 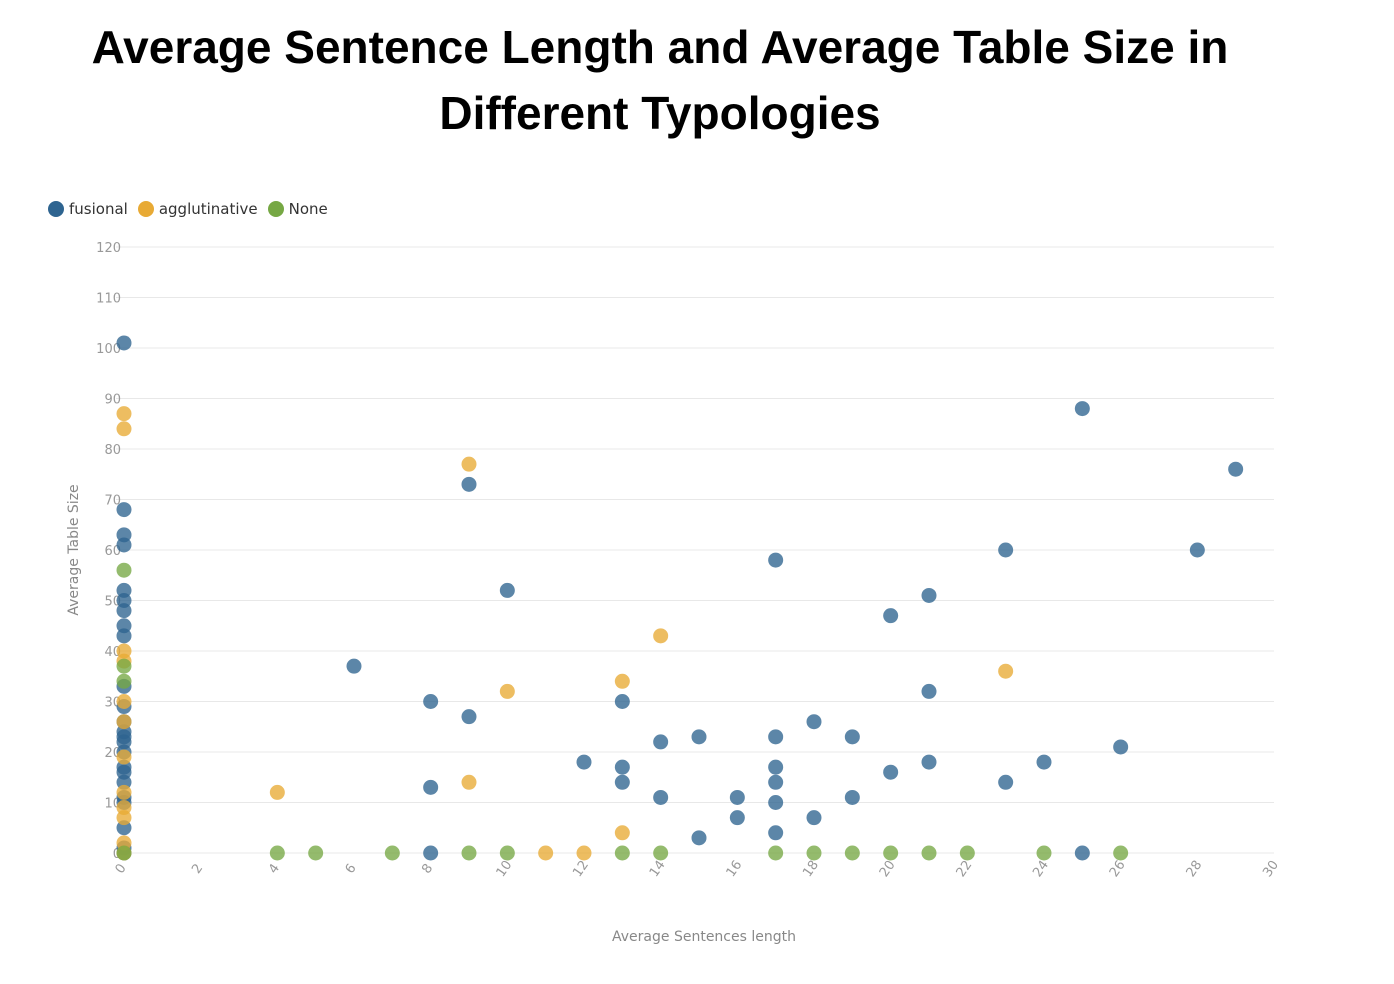 What do you see at coordinates (112, 551) in the screenshot?
I see `y-tick-label: 60` at bounding box center [112, 551].